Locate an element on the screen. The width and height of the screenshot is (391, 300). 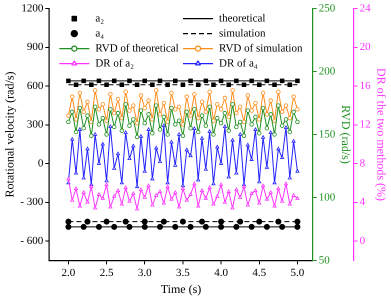
legend-label: theoretical is located at coordinates (242, 18).